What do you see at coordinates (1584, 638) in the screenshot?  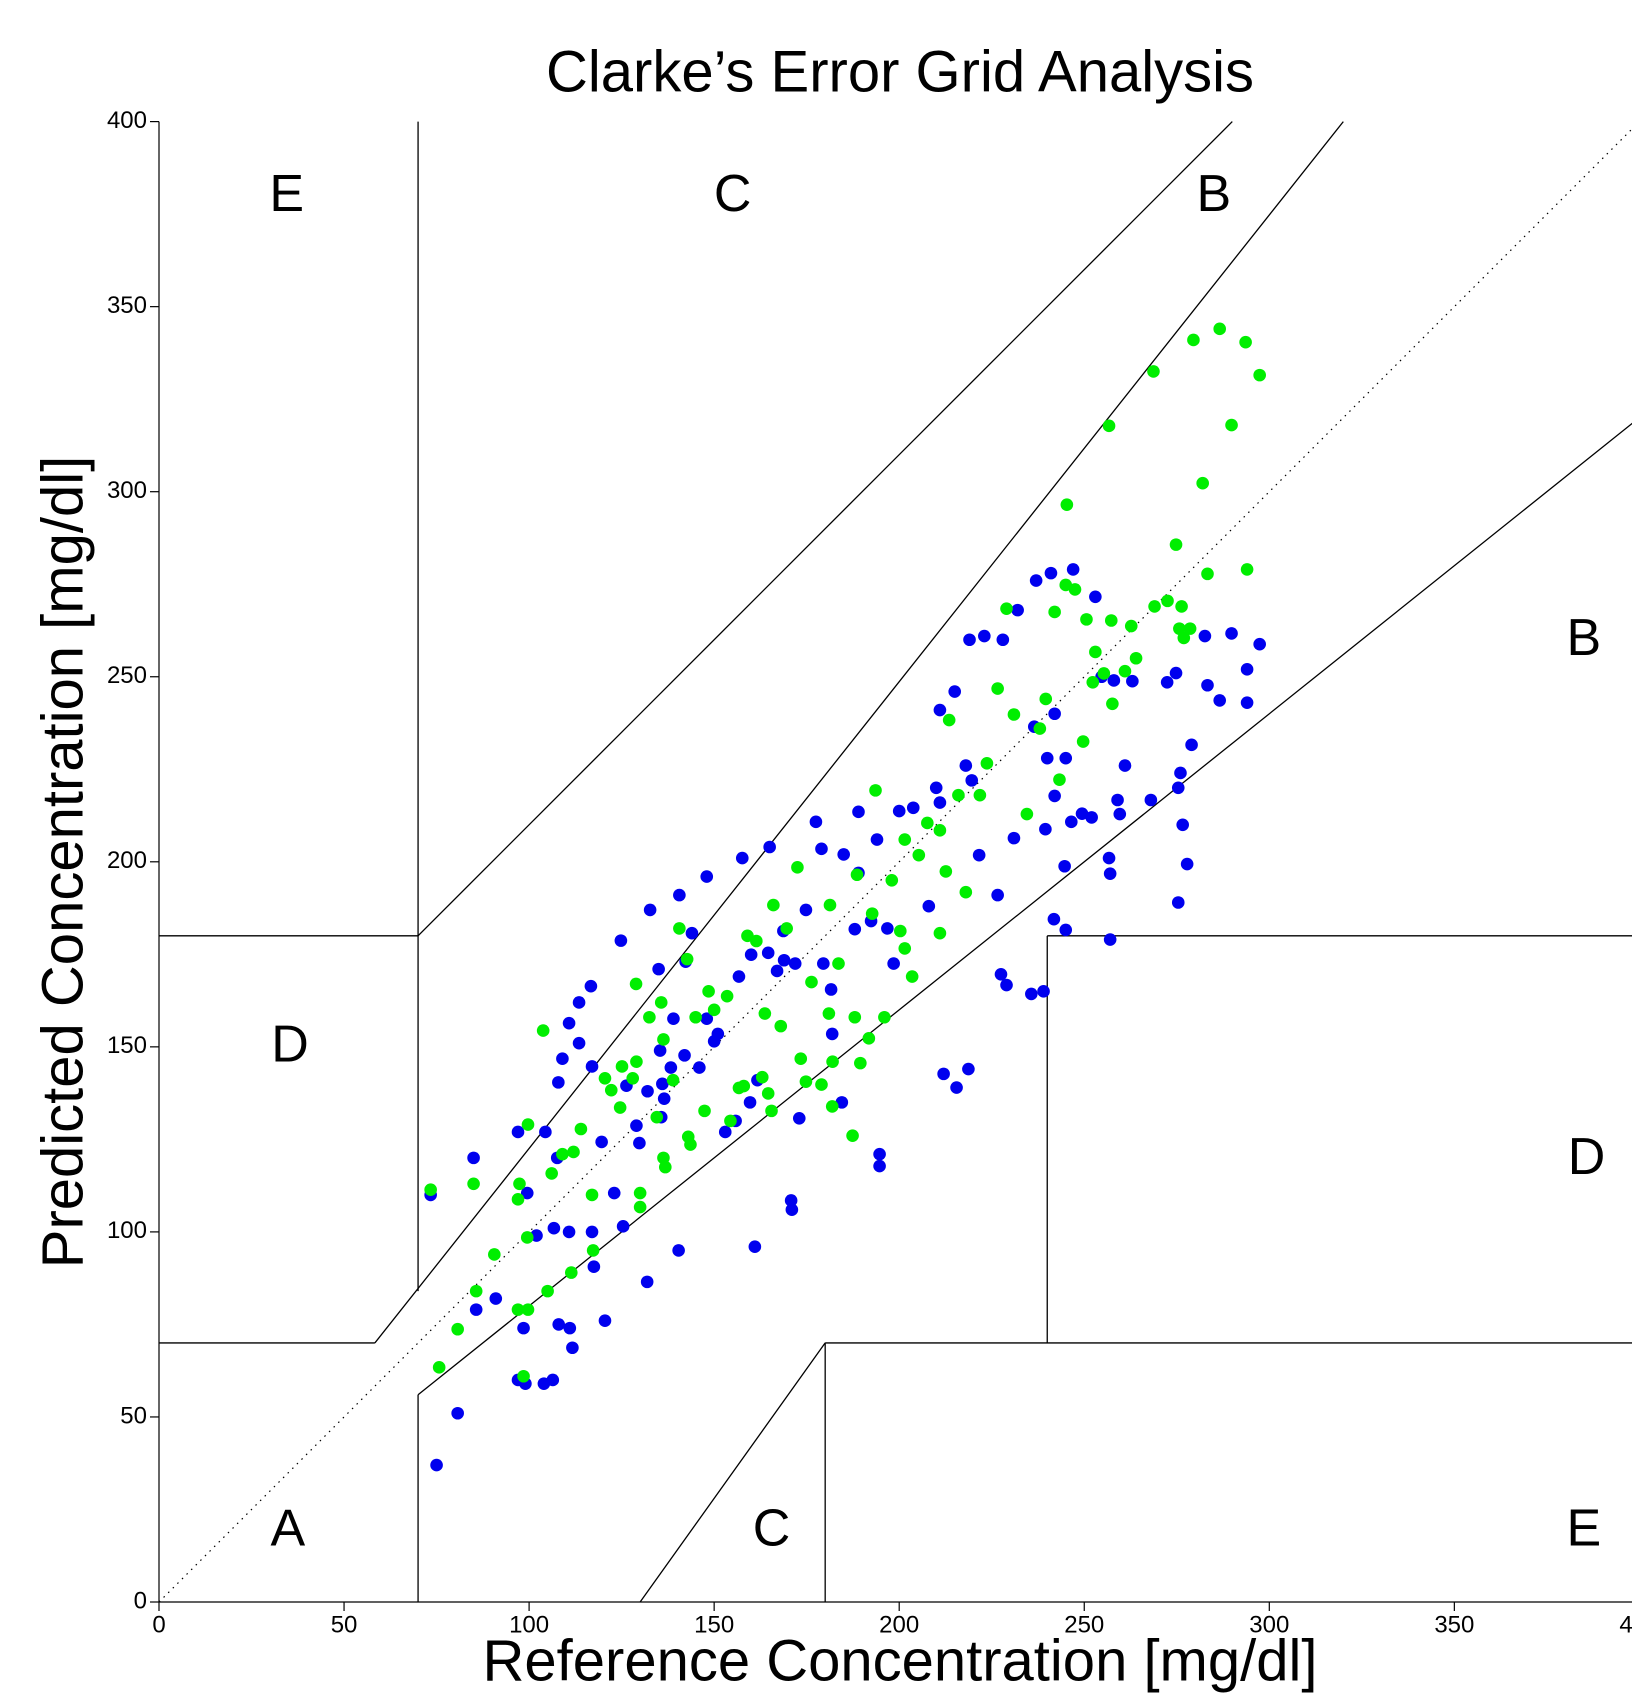 I see `zone-label: B` at bounding box center [1584, 638].